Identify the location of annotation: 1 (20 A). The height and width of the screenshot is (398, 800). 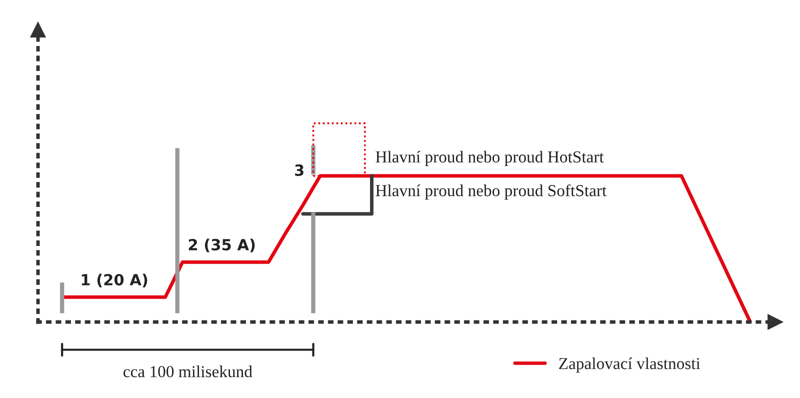
(115, 281).